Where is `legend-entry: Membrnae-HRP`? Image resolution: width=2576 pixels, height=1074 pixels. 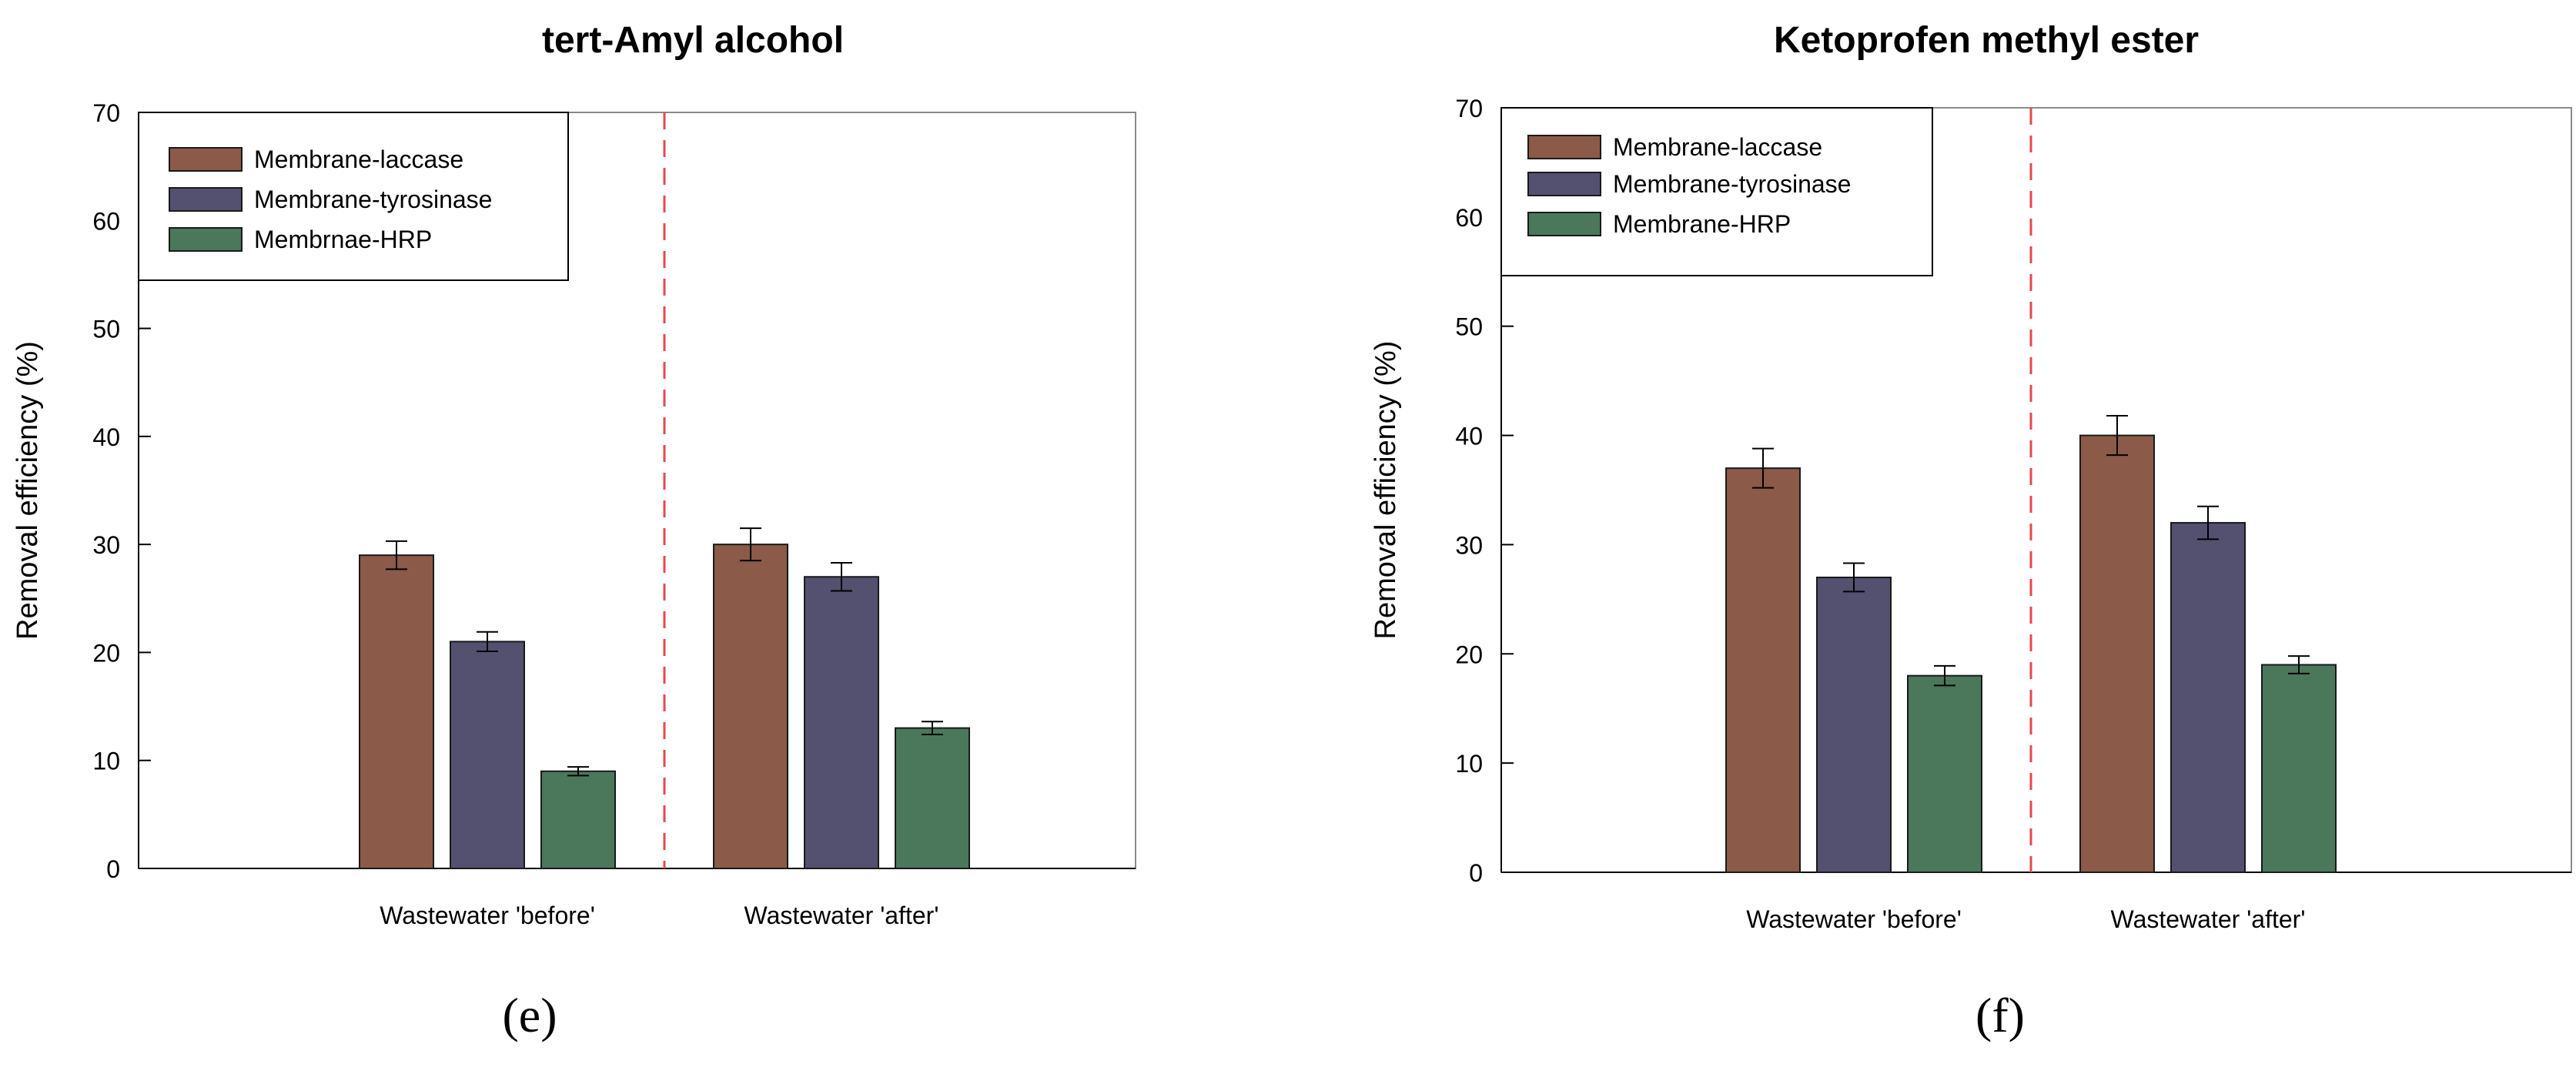
legend-entry: Membrnae-HRP is located at coordinates (343, 239).